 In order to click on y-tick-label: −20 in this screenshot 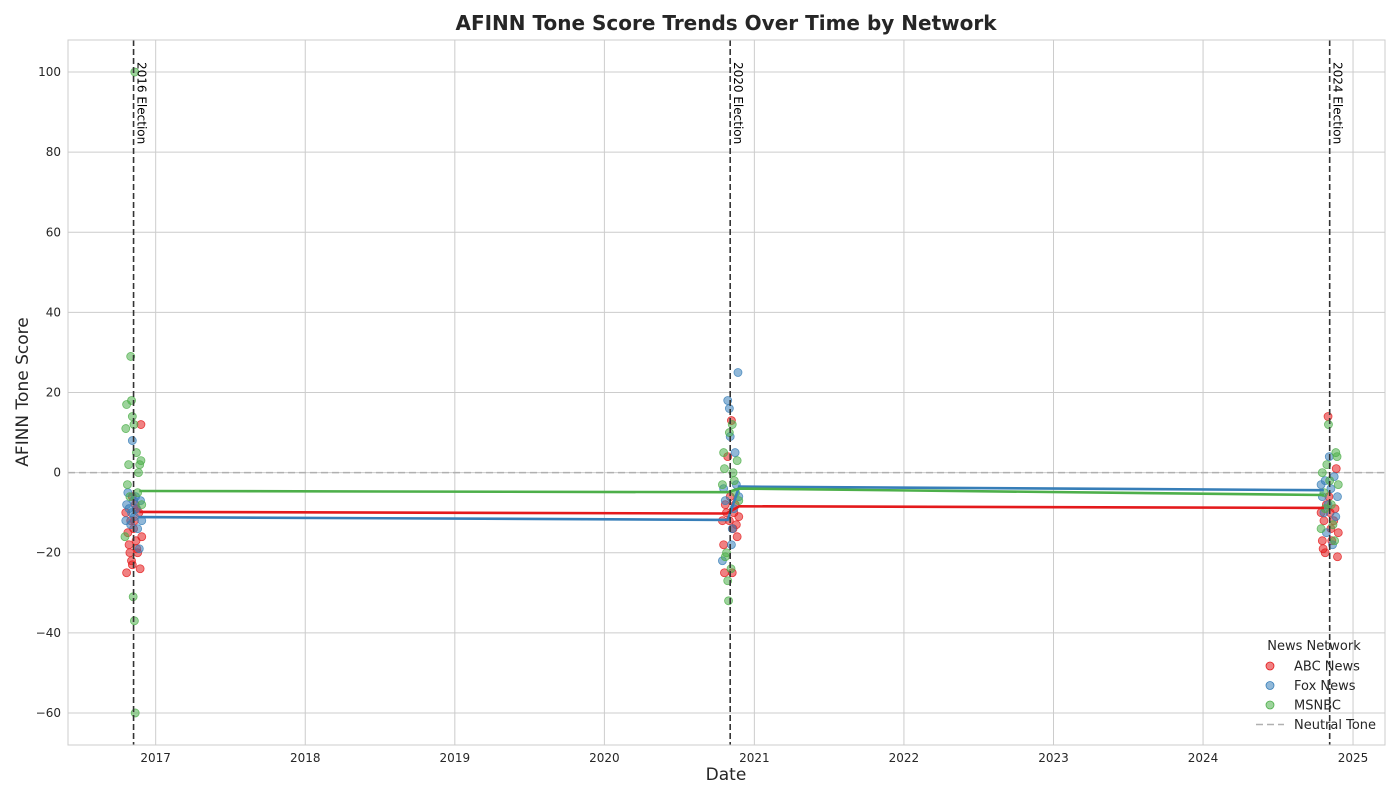, I will do `click(48, 553)`.